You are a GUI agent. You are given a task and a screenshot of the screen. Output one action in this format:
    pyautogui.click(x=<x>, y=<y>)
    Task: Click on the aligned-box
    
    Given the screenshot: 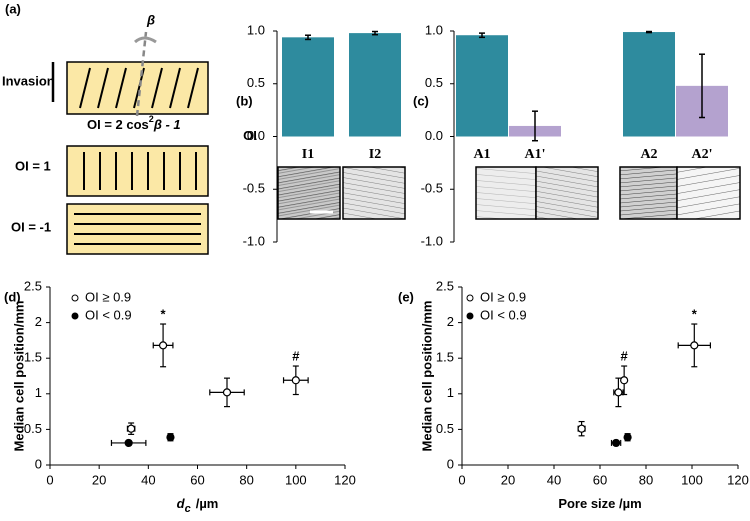 What is the action you would take?
    pyautogui.click(x=137, y=171)
    